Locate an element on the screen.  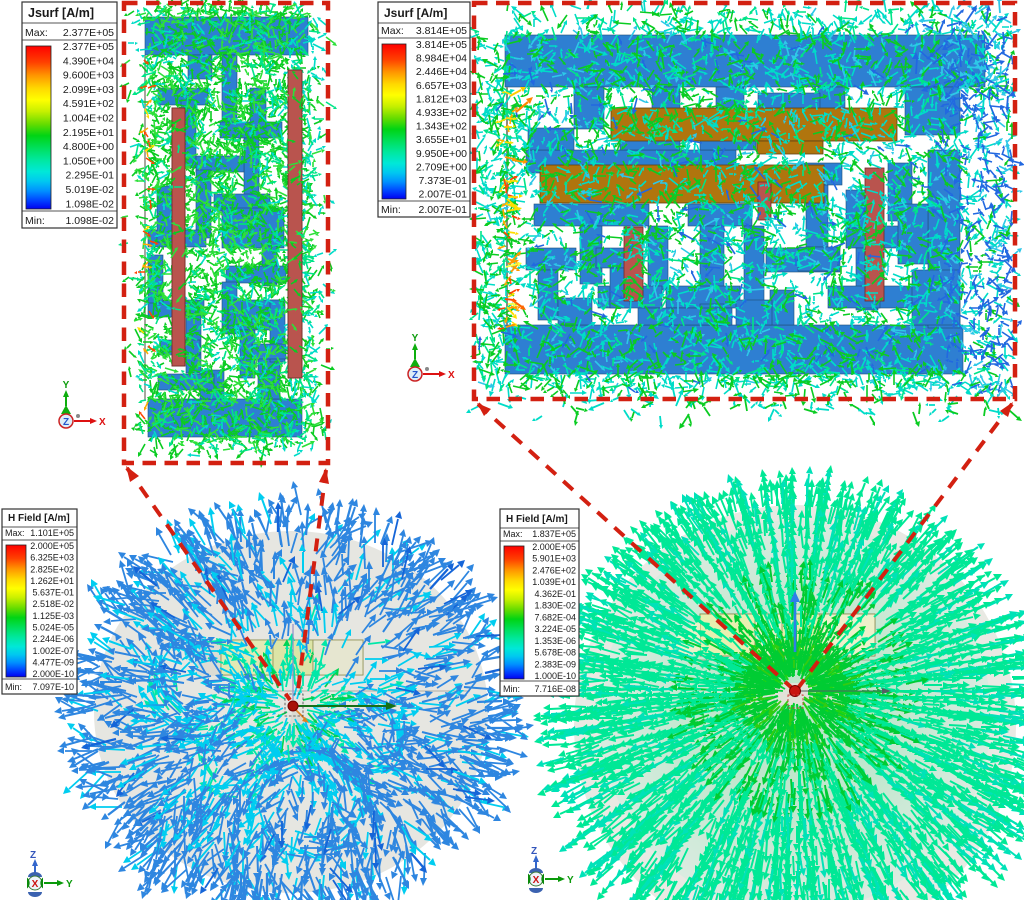
svg-text: 5.637E-01 is located at coordinates (53, 593).